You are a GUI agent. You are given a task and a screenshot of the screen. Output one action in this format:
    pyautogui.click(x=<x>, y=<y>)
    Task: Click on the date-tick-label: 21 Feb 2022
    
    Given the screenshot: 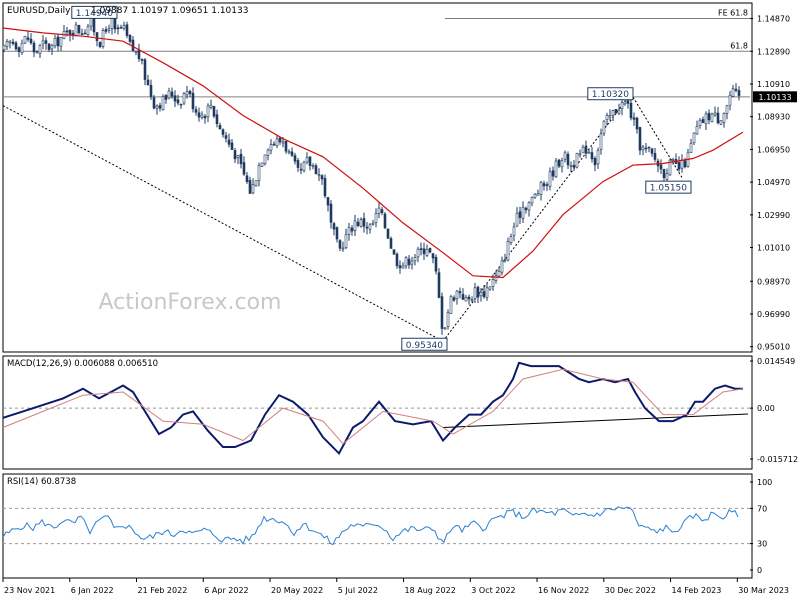 What is the action you would take?
    pyautogui.click(x=163, y=590)
    